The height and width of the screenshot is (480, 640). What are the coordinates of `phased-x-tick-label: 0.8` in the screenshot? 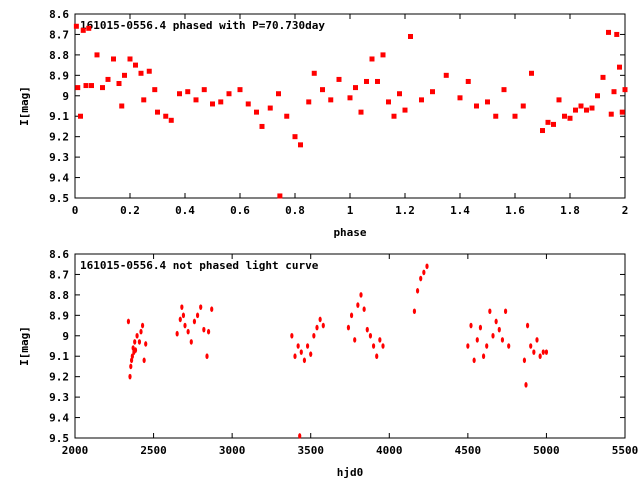 It's located at (295, 210).